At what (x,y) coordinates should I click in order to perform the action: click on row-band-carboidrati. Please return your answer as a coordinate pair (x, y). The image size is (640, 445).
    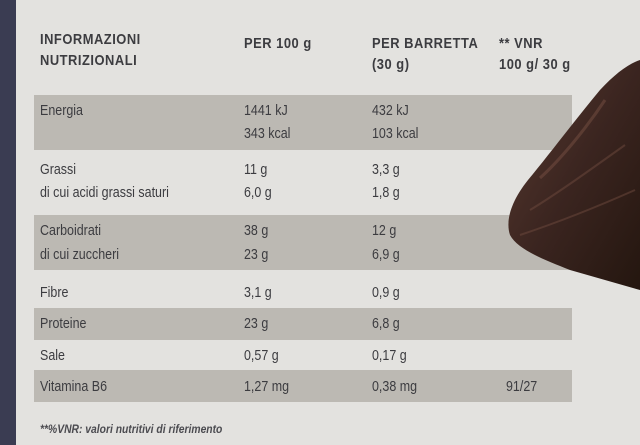
    Looking at the image, I should click on (303, 242).